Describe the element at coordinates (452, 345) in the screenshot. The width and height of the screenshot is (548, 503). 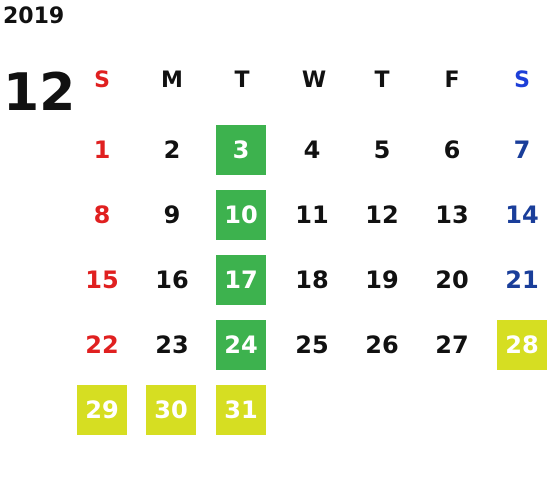
I see `day-cell: 27` at that location.